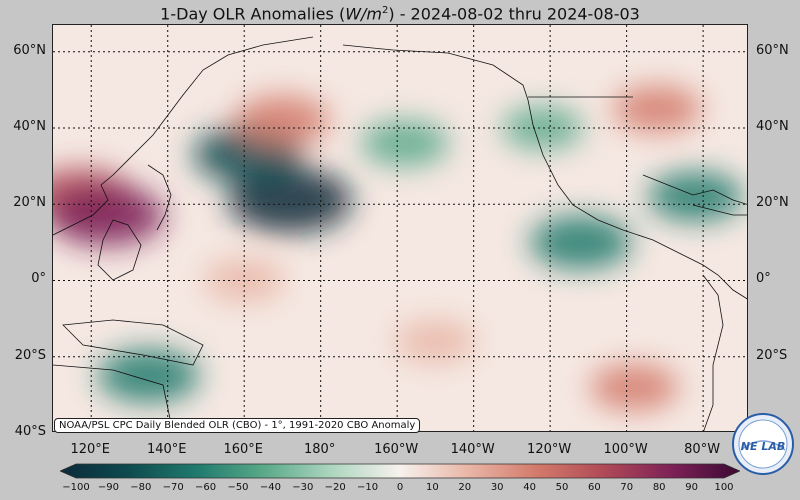 Image resolution: width=800 pixels, height=500 pixels. What do you see at coordinates (594, 487) in the screenshot?
I see `colorbar-tick-label: 60` at bounding box center [594, 487].